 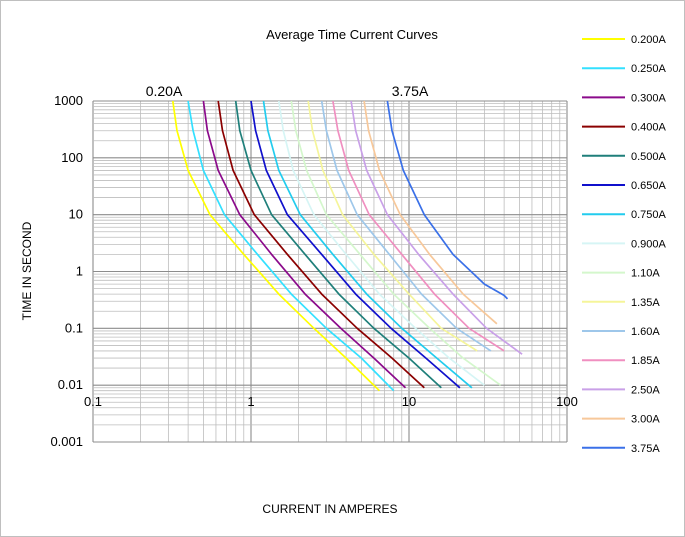 I want to click on x-tick-label: 100, so click(x=567, y=401).